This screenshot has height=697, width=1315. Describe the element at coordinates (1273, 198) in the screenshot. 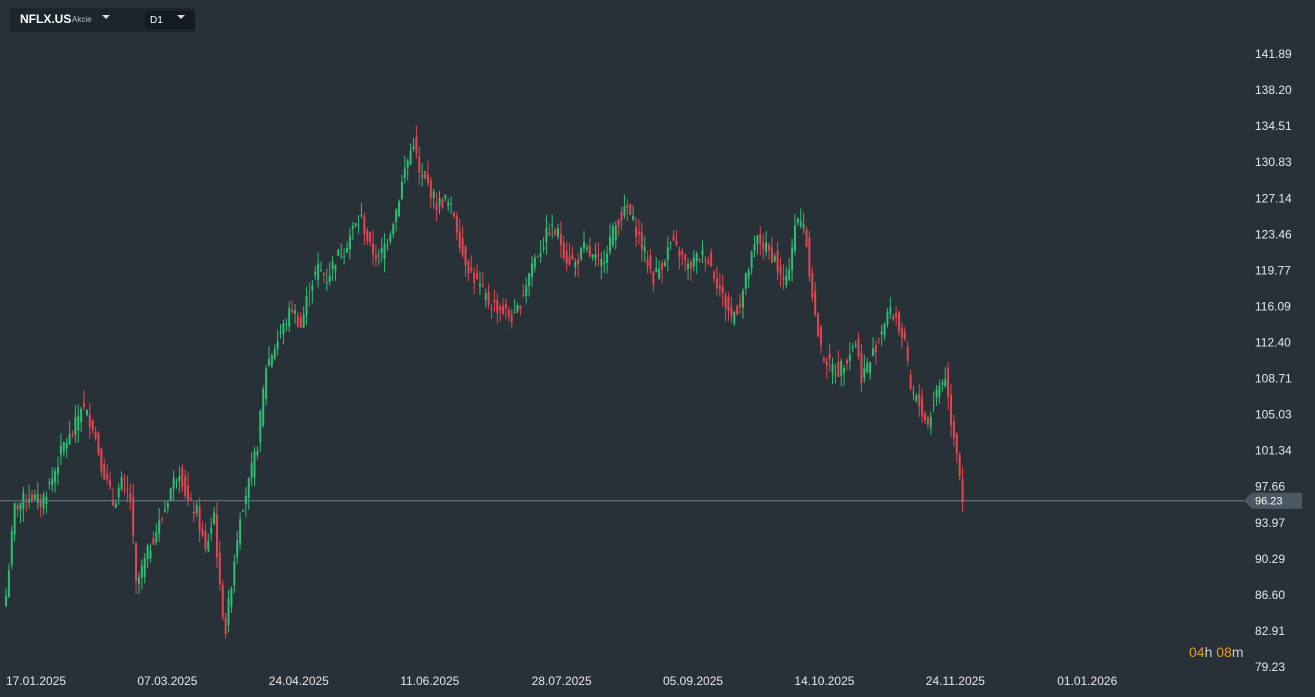

I see `y-tick-label: 127.14` at that location.